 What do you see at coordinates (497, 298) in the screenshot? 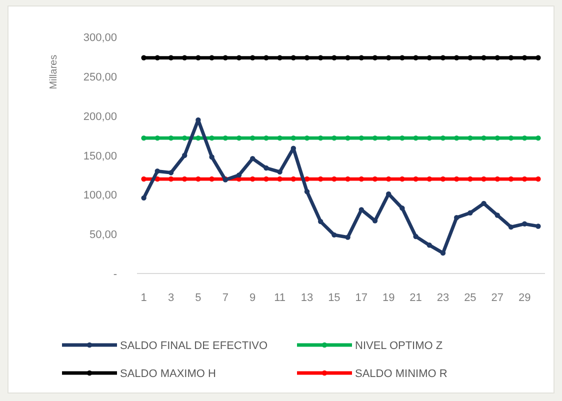
I see `x-tick-label: 27` at bounding box center [497, 298].